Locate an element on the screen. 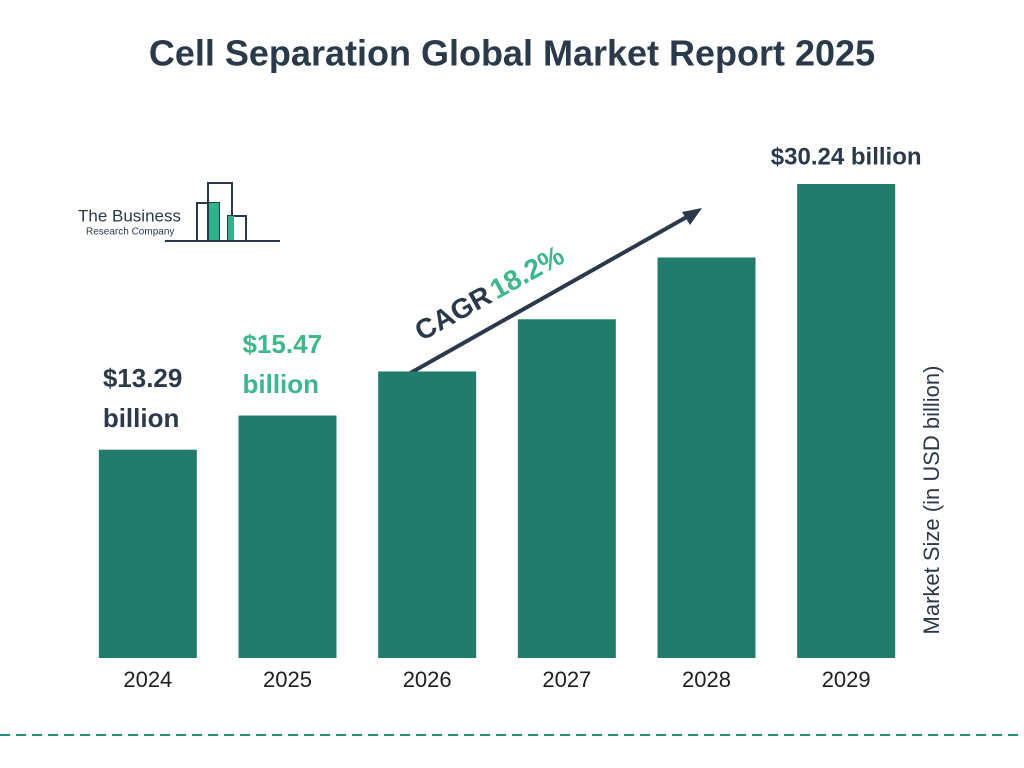 The height and width of the screenshot is (768, 1024). x-tick-label: 2028 is located at coordinates (706, 679).